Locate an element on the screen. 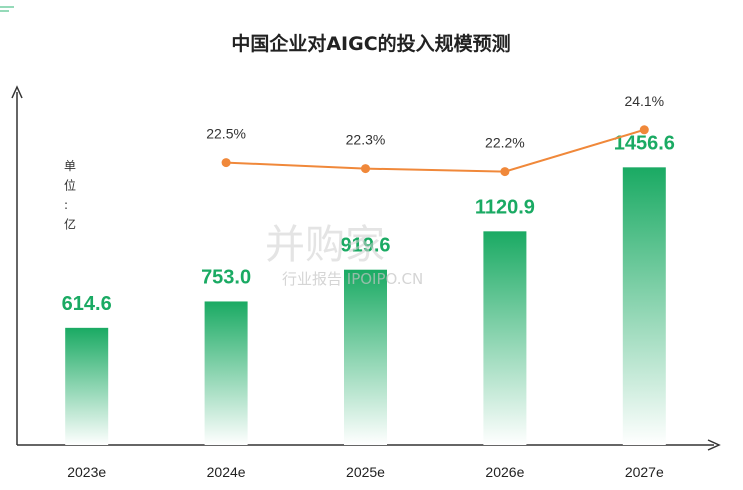  x-tick-label: 2026e is located at coordinates (504, 472).